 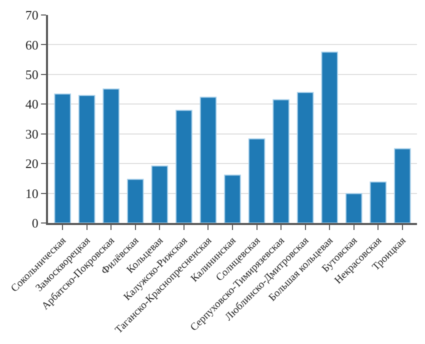 I want to click on y-tick-label: 60, so click(x=31, y=44).